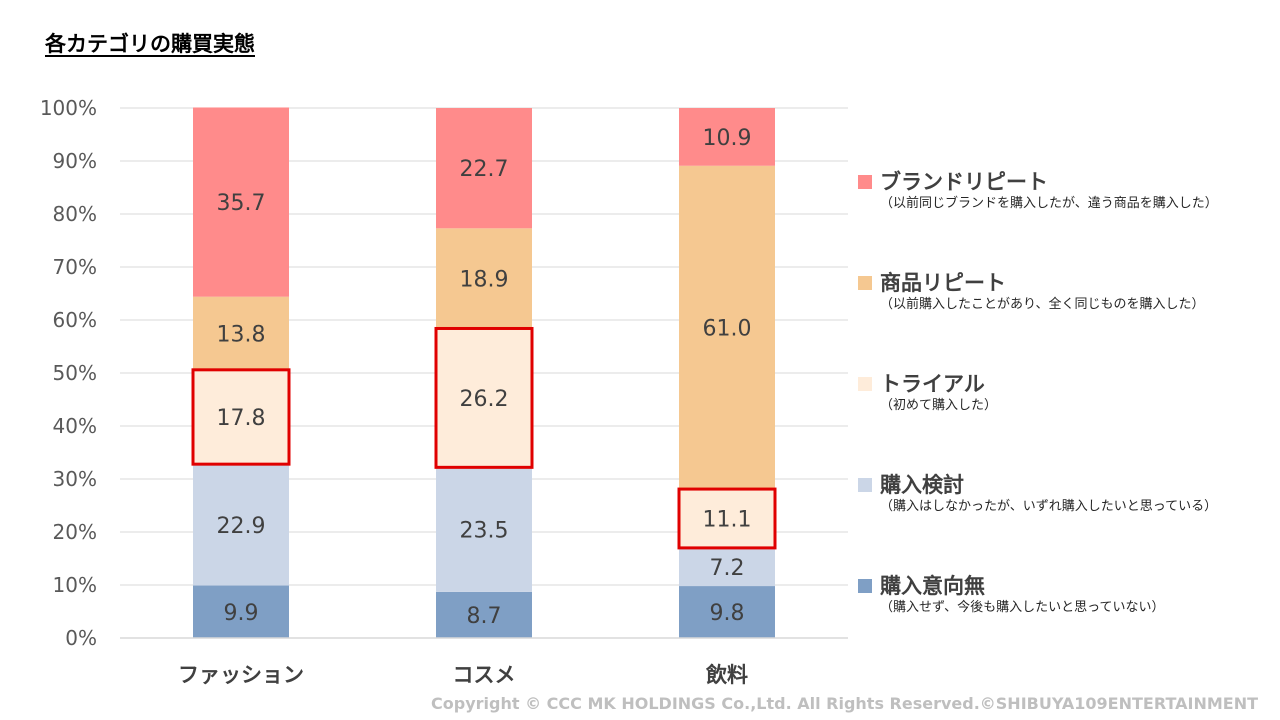 This screenshot has height=720, width=1280. I want to click on chart-title: 各カテゴリの購買実態, so click(150, 44).